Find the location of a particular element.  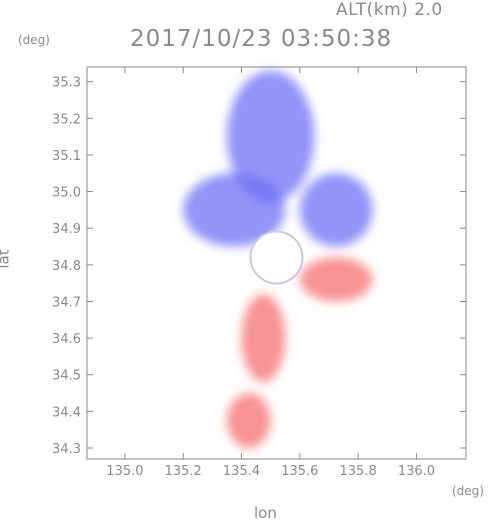

y-tick-label: 35.1 is located at coordinates (66, 156).